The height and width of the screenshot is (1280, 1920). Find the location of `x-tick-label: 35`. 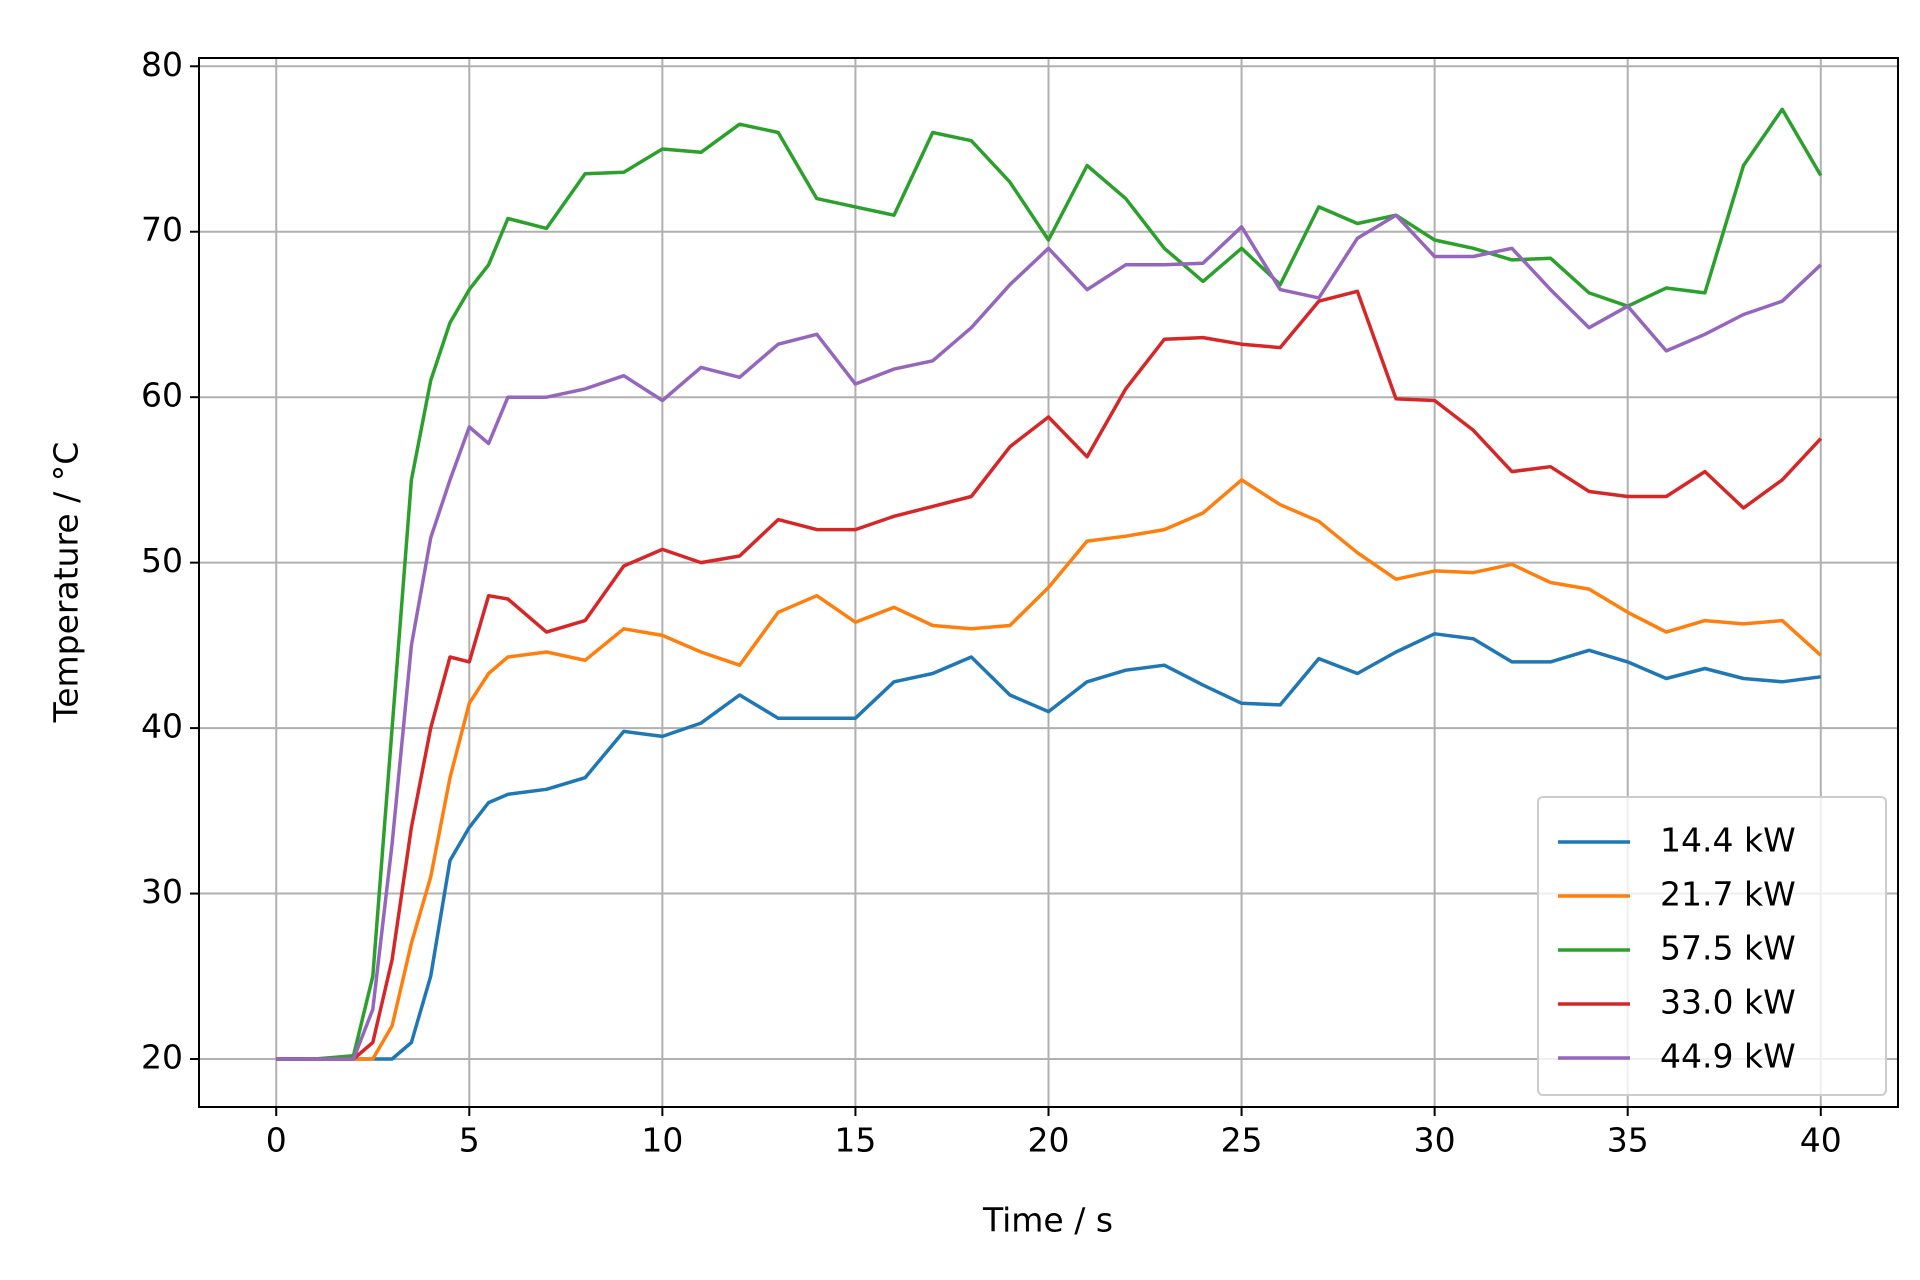

x-tick-label: 35 is located at coordinates (1628, 1140).